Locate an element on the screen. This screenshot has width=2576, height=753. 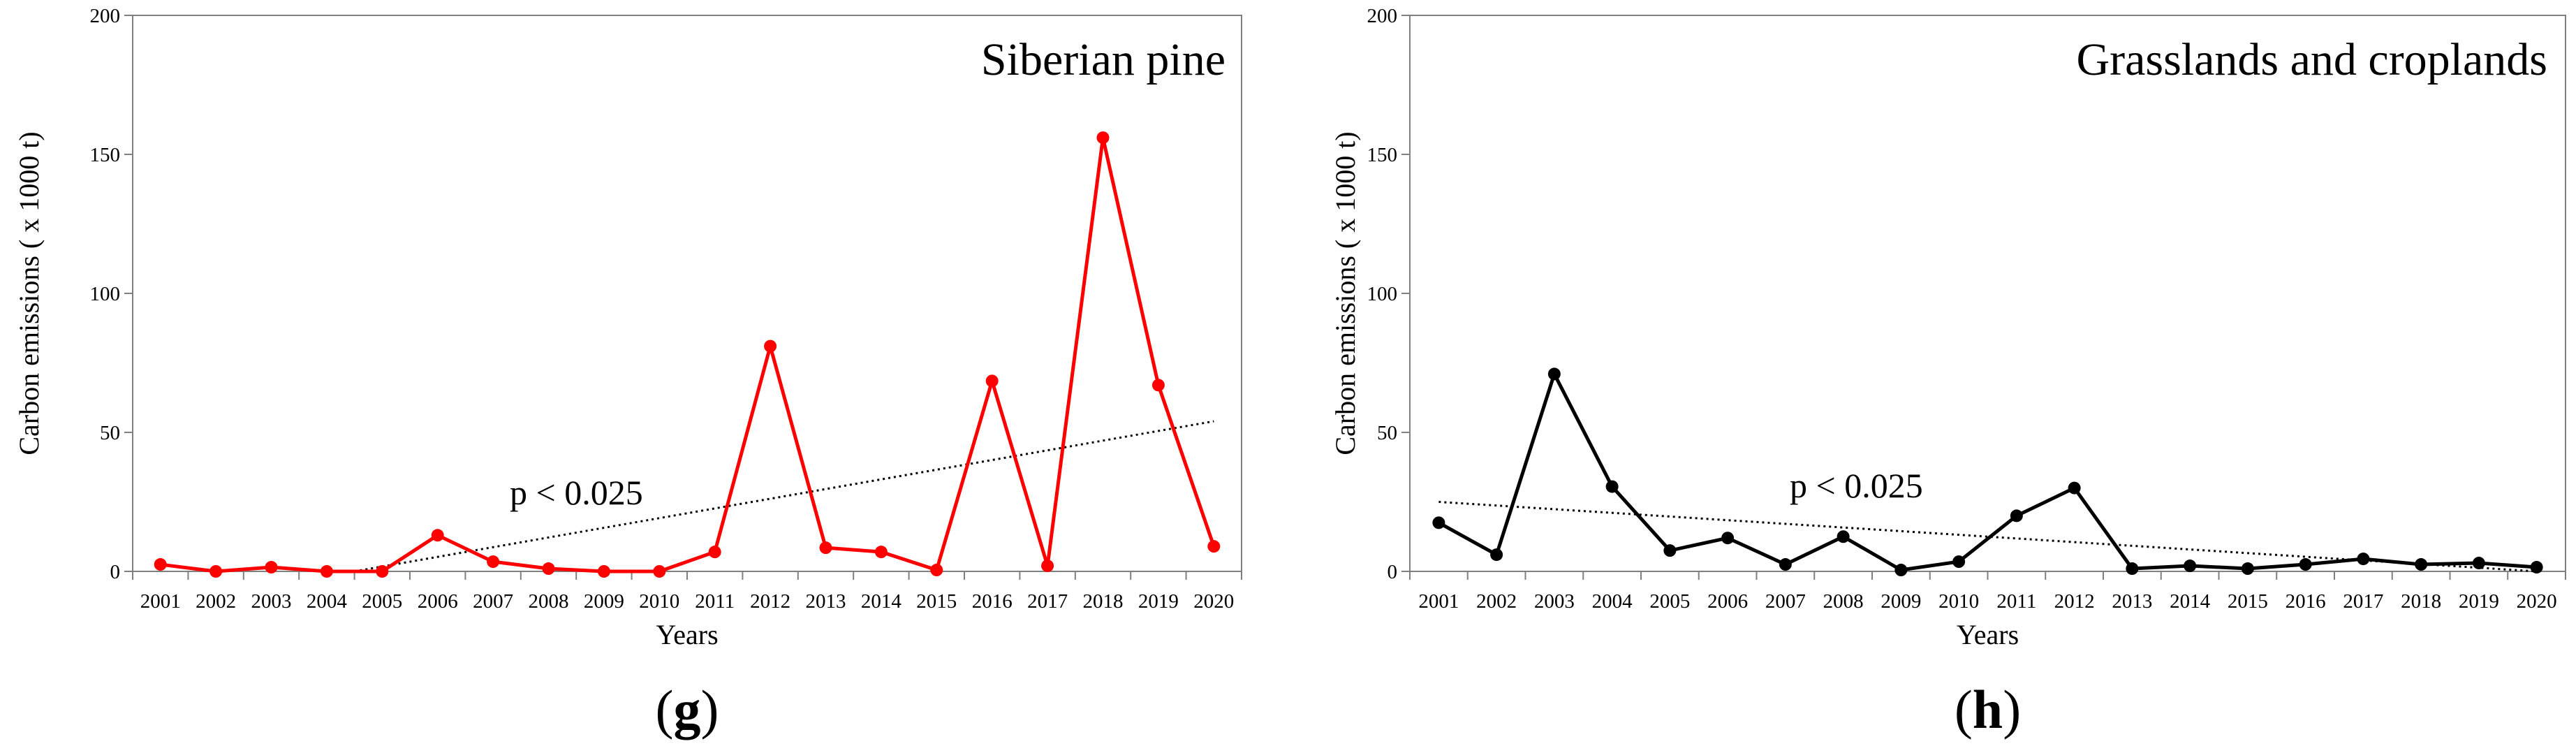
x-tick-label: 2009 is located at coordinates (1901, 601).